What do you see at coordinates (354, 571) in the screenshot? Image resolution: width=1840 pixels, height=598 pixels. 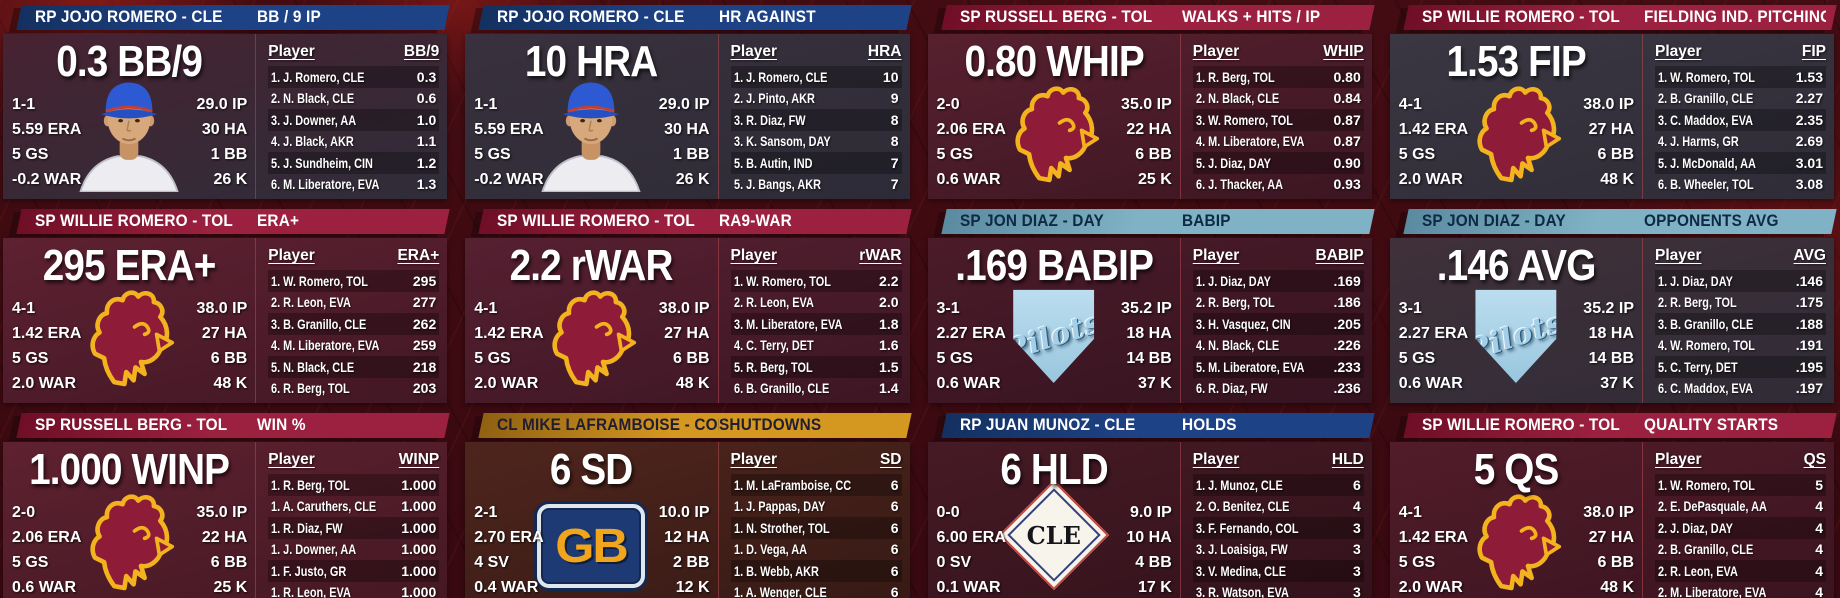 I see `leaderboard-row: 1. F. Justo, GR 1.000` at bounding box center [354, 571].